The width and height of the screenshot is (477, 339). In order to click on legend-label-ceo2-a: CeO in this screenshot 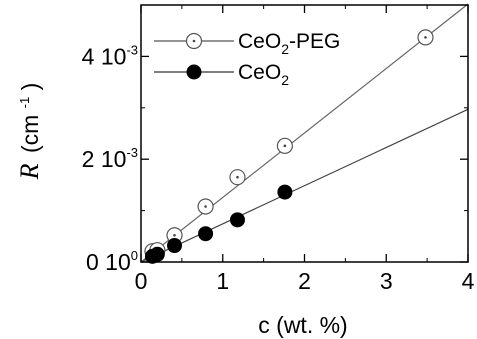, I will do `click(259, 72)`.